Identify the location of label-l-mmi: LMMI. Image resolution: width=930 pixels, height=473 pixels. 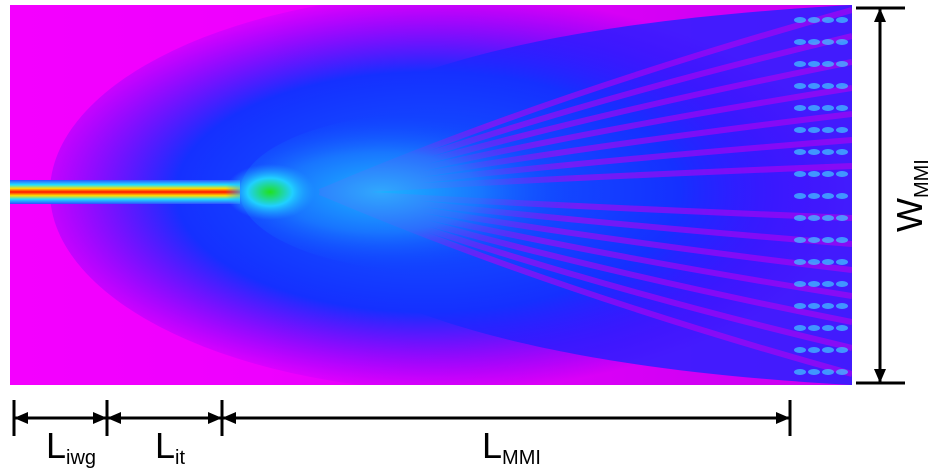
(511, 447).